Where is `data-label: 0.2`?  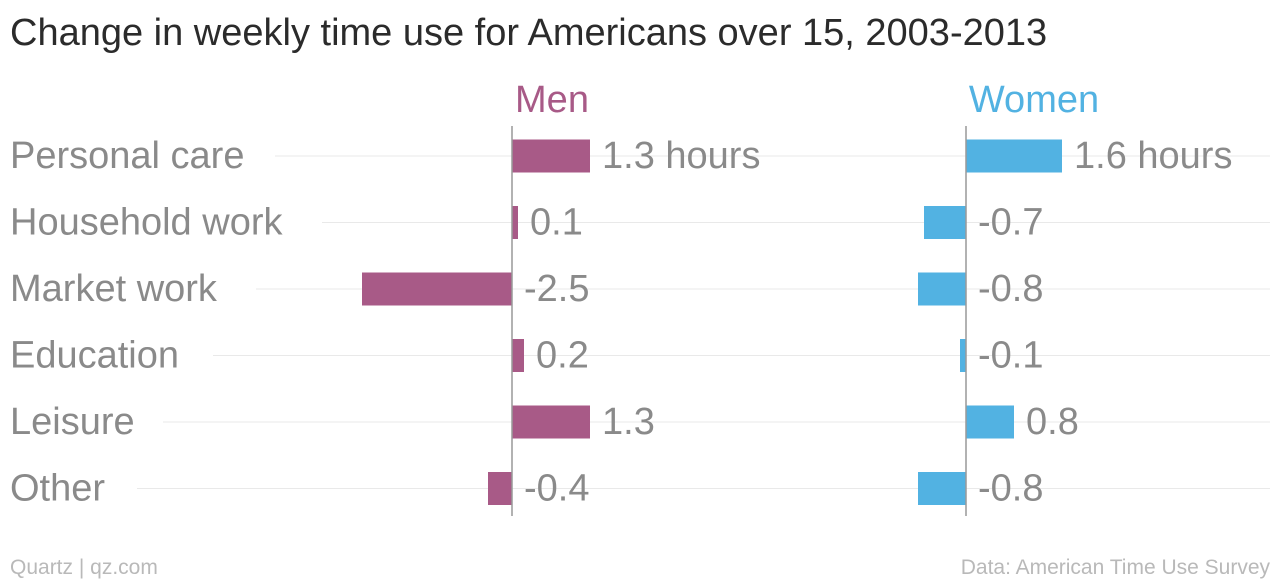
data-label: 0.2 is located at coordinates (562, 356).